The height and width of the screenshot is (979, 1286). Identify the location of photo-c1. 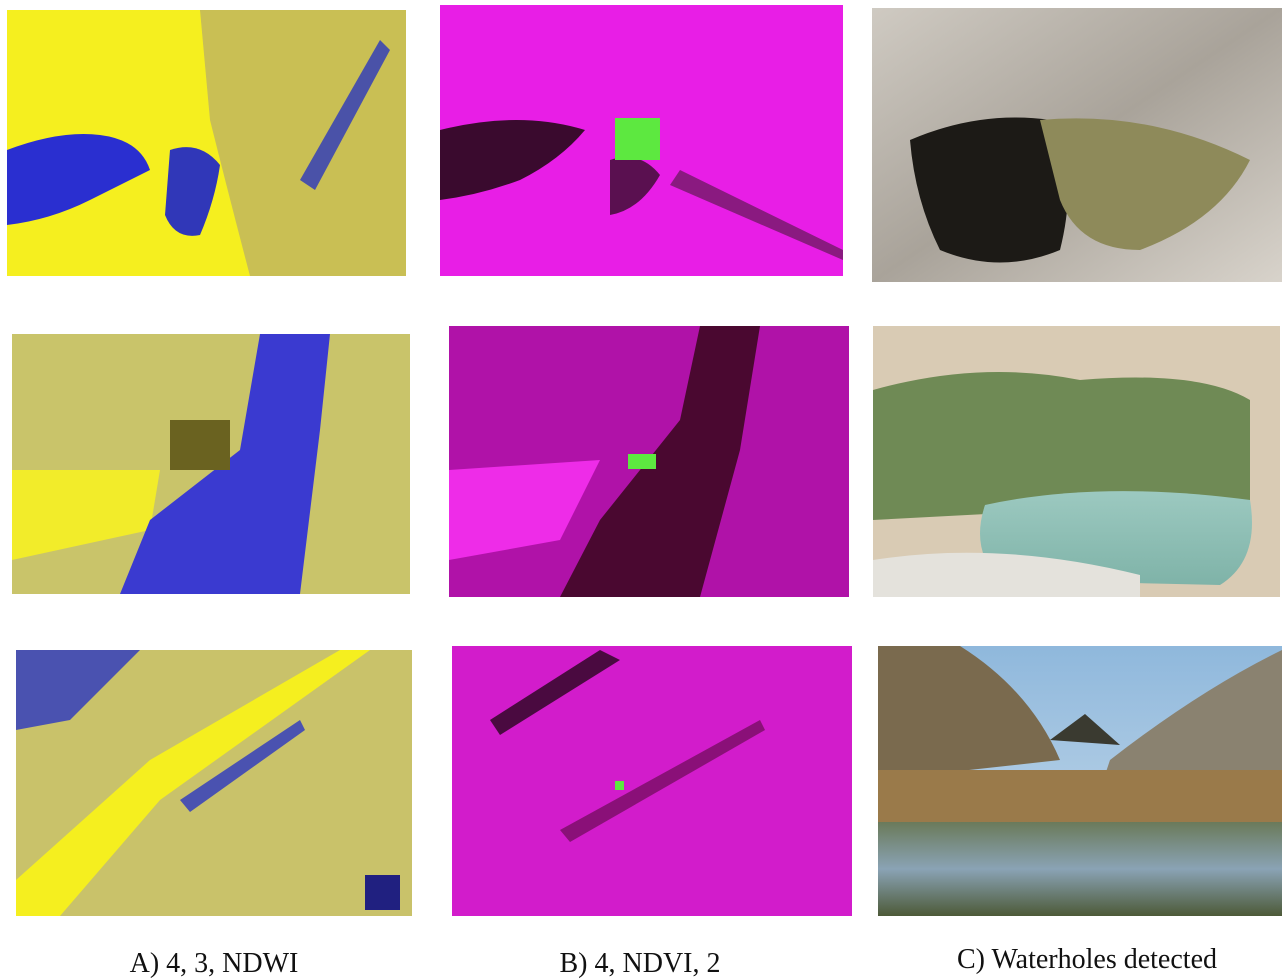
(1077, 145).